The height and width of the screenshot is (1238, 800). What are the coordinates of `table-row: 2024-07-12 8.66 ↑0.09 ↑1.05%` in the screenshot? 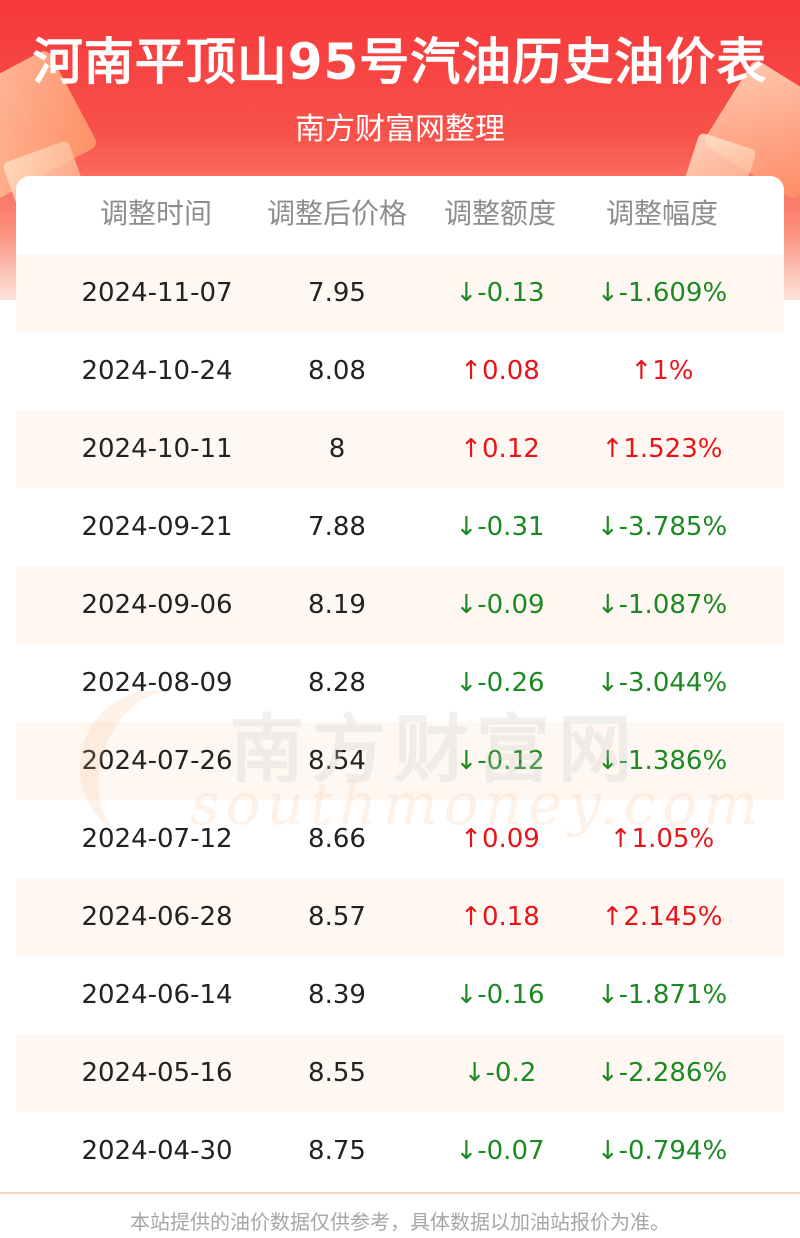 It's located at (400, 839).